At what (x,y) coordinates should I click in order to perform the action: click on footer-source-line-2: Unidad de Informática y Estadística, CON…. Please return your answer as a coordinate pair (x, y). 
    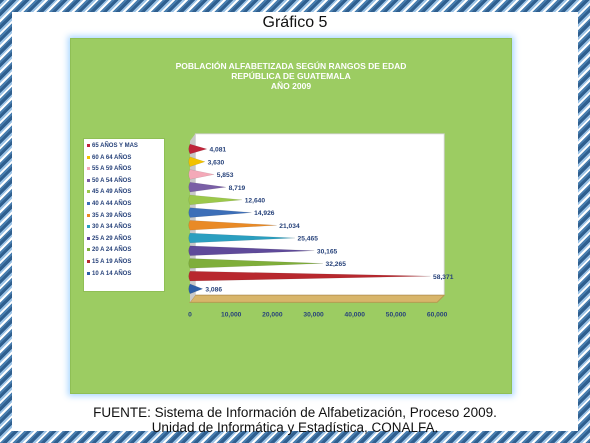
    Looking at the image, I should click on (295, 427).